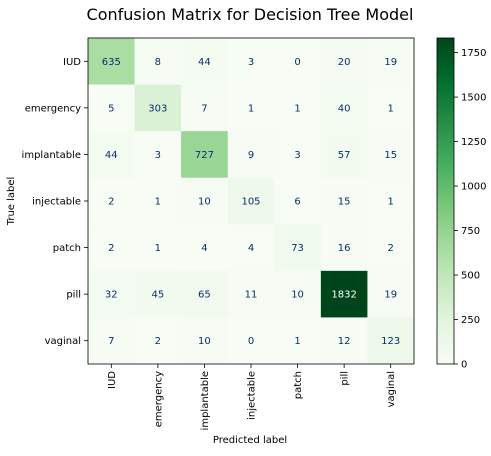 Image resolution: width=491 pixels, height=456 pixels. I want to click on cell-value-label: 8, so click(158, 62).